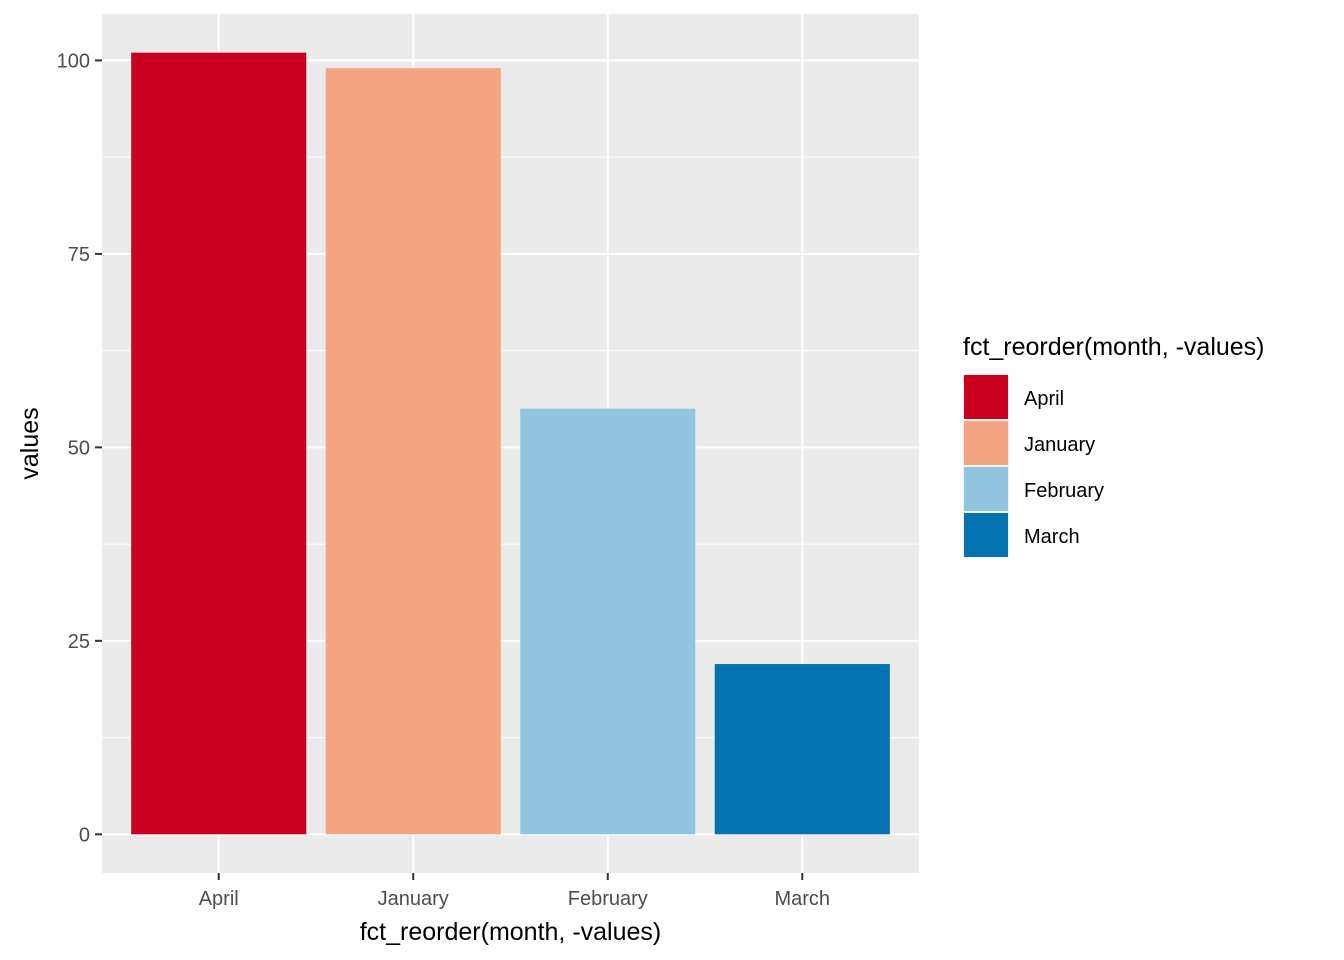 The image size is (1344, 960). Describe the element at coordinates (608, 899) in the screenshot. I see `x-tick-label: February` at that location.